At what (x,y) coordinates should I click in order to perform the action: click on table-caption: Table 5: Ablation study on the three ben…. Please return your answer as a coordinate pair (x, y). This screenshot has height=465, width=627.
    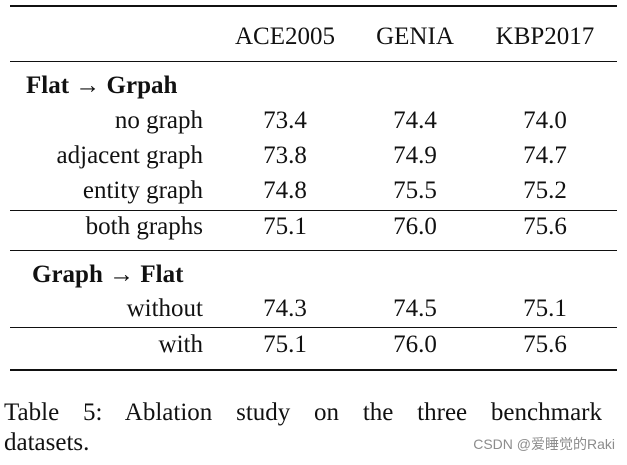
    Looking at the image, I should click on (303, 428).